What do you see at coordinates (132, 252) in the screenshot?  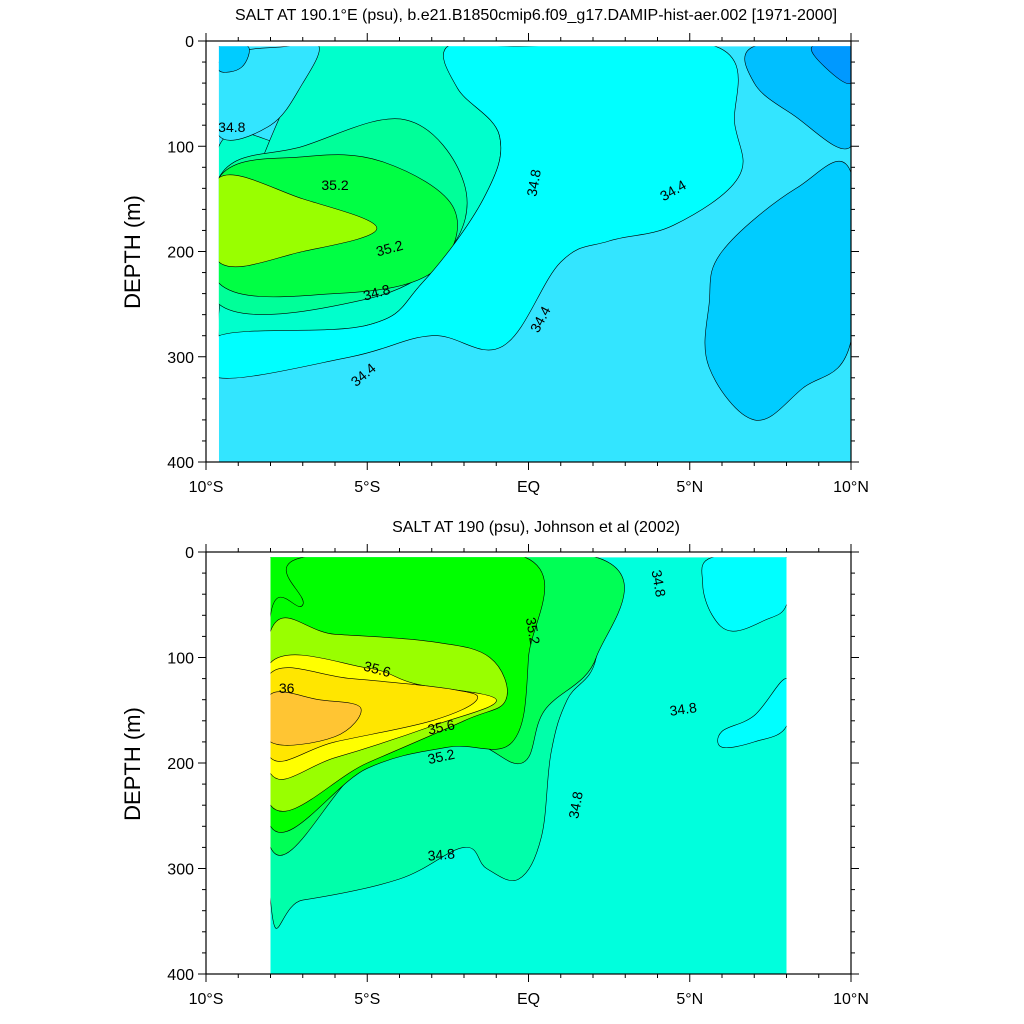 I see `top-y-axis-label: DEPTH (m)` at bounding box center [132, 252].